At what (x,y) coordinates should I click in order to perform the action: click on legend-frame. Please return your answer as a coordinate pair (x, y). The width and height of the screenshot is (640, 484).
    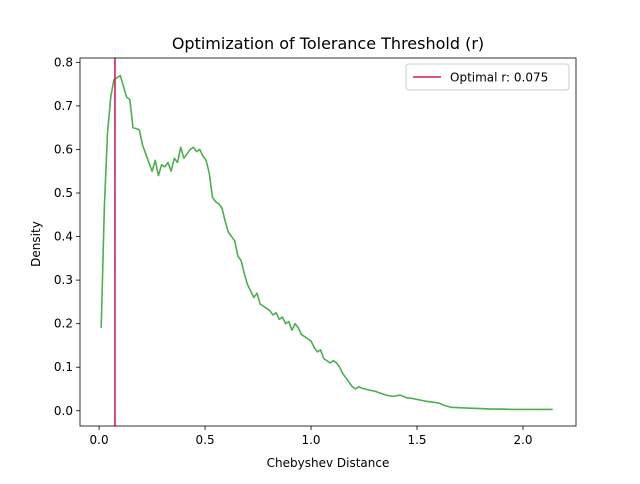
    Looking at the image, I should click on (487, 77).